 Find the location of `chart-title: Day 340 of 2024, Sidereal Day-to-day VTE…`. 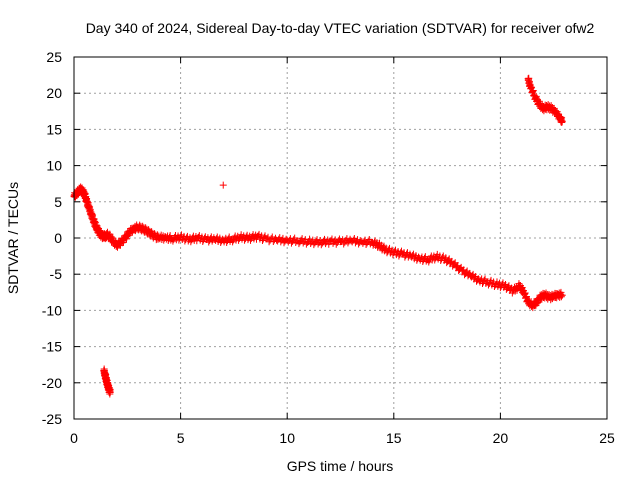

chart-title: Day 340 of 2024, Sidereal Day-to-day VTE… is located at coordinates (340, 28).